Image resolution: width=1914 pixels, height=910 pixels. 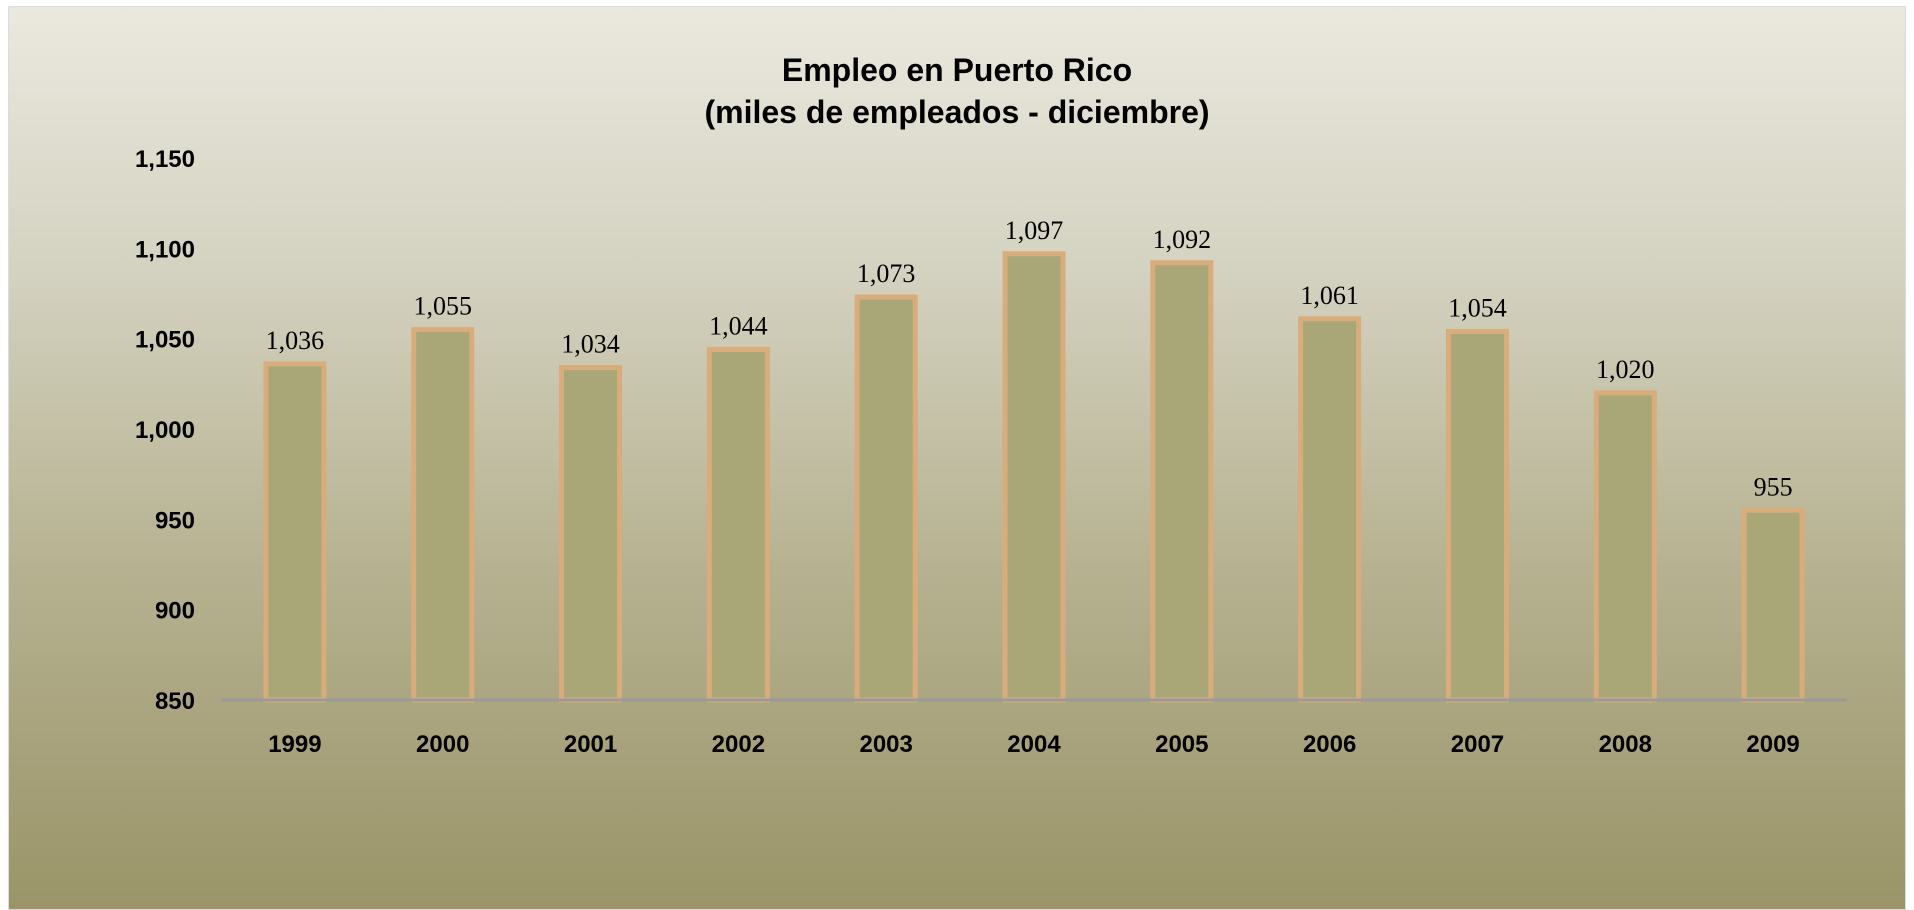 What do you see at coordinates (1034, 477) in the screenshot?
I see `bar-2004` at bounding box center [1034, 477].